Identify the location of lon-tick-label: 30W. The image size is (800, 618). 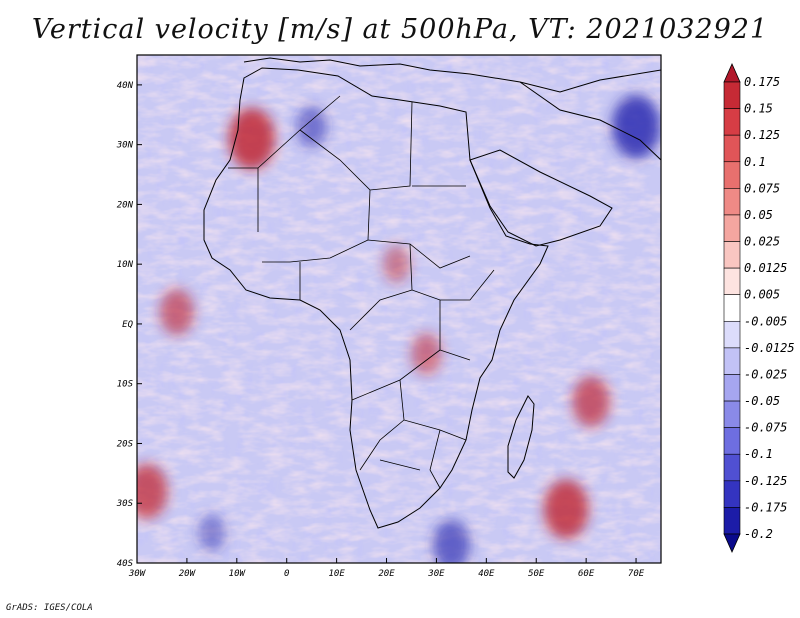
(137, 574).